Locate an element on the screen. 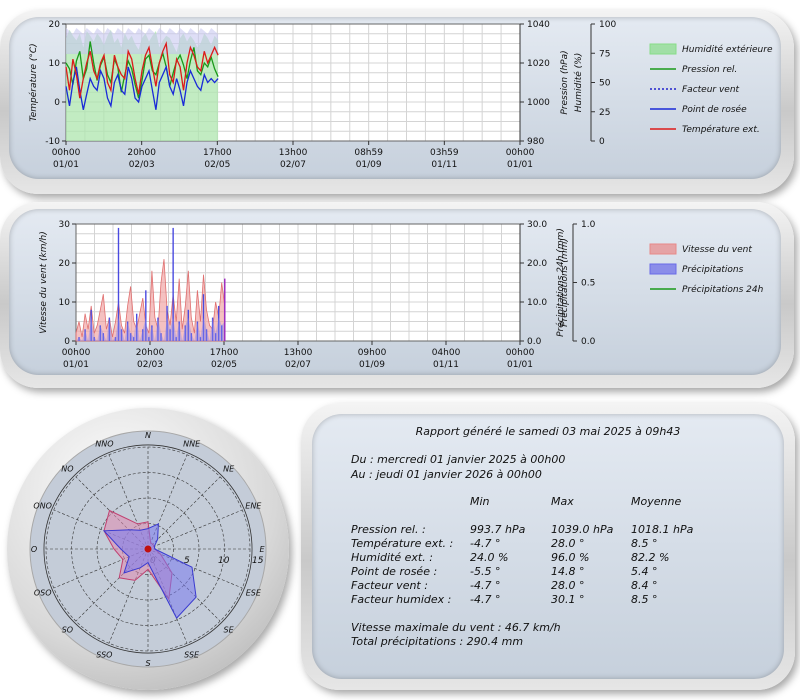 The image size is (800, 700). y-right1-tick-label: 980 is located at coordinates (535, 142).